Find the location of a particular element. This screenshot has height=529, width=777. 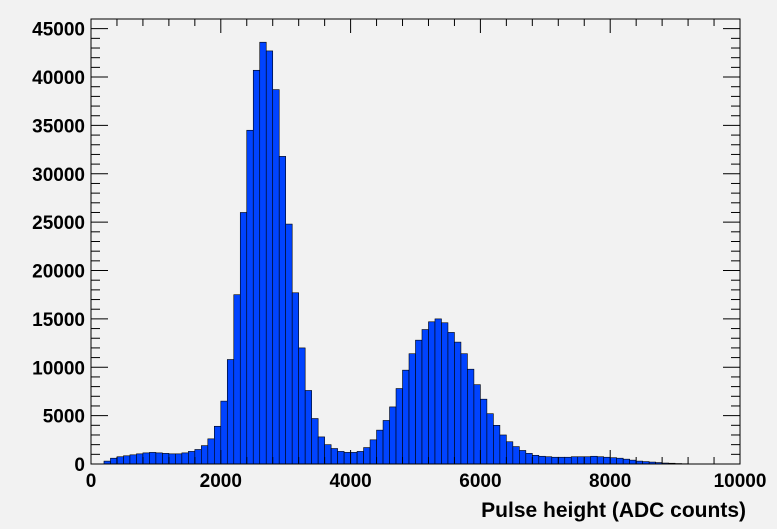

y-tick-label: 15000 is located at coordinates (58, 320).